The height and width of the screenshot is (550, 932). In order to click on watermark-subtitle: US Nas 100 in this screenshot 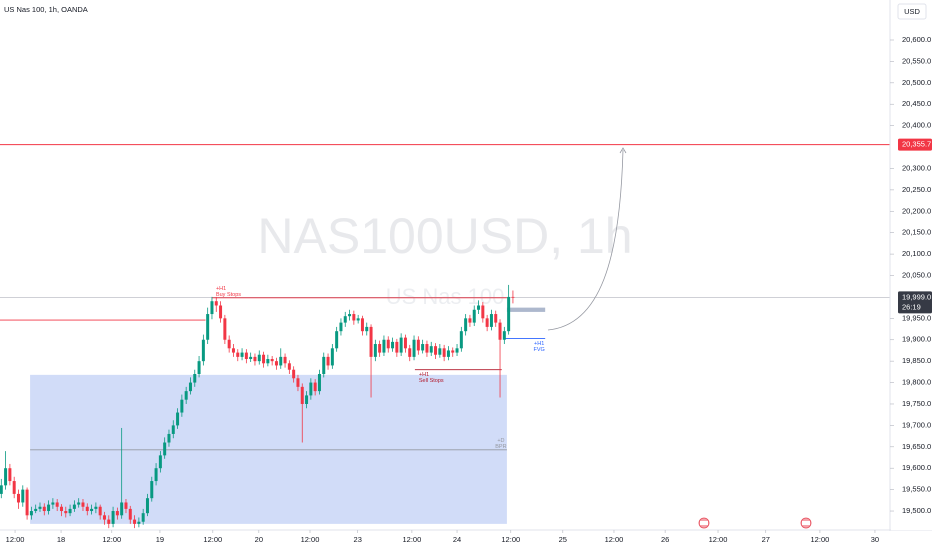, I will do `click(445, 296)`.